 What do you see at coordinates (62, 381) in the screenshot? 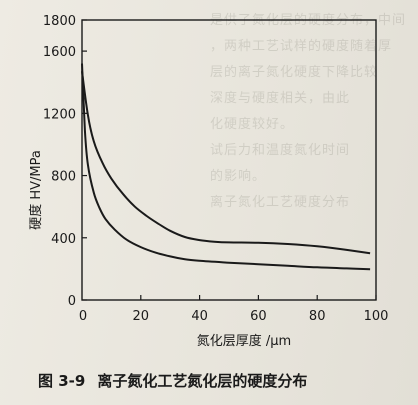
I see `figure-number: 图 3-9` at bounding box center [62, 381].